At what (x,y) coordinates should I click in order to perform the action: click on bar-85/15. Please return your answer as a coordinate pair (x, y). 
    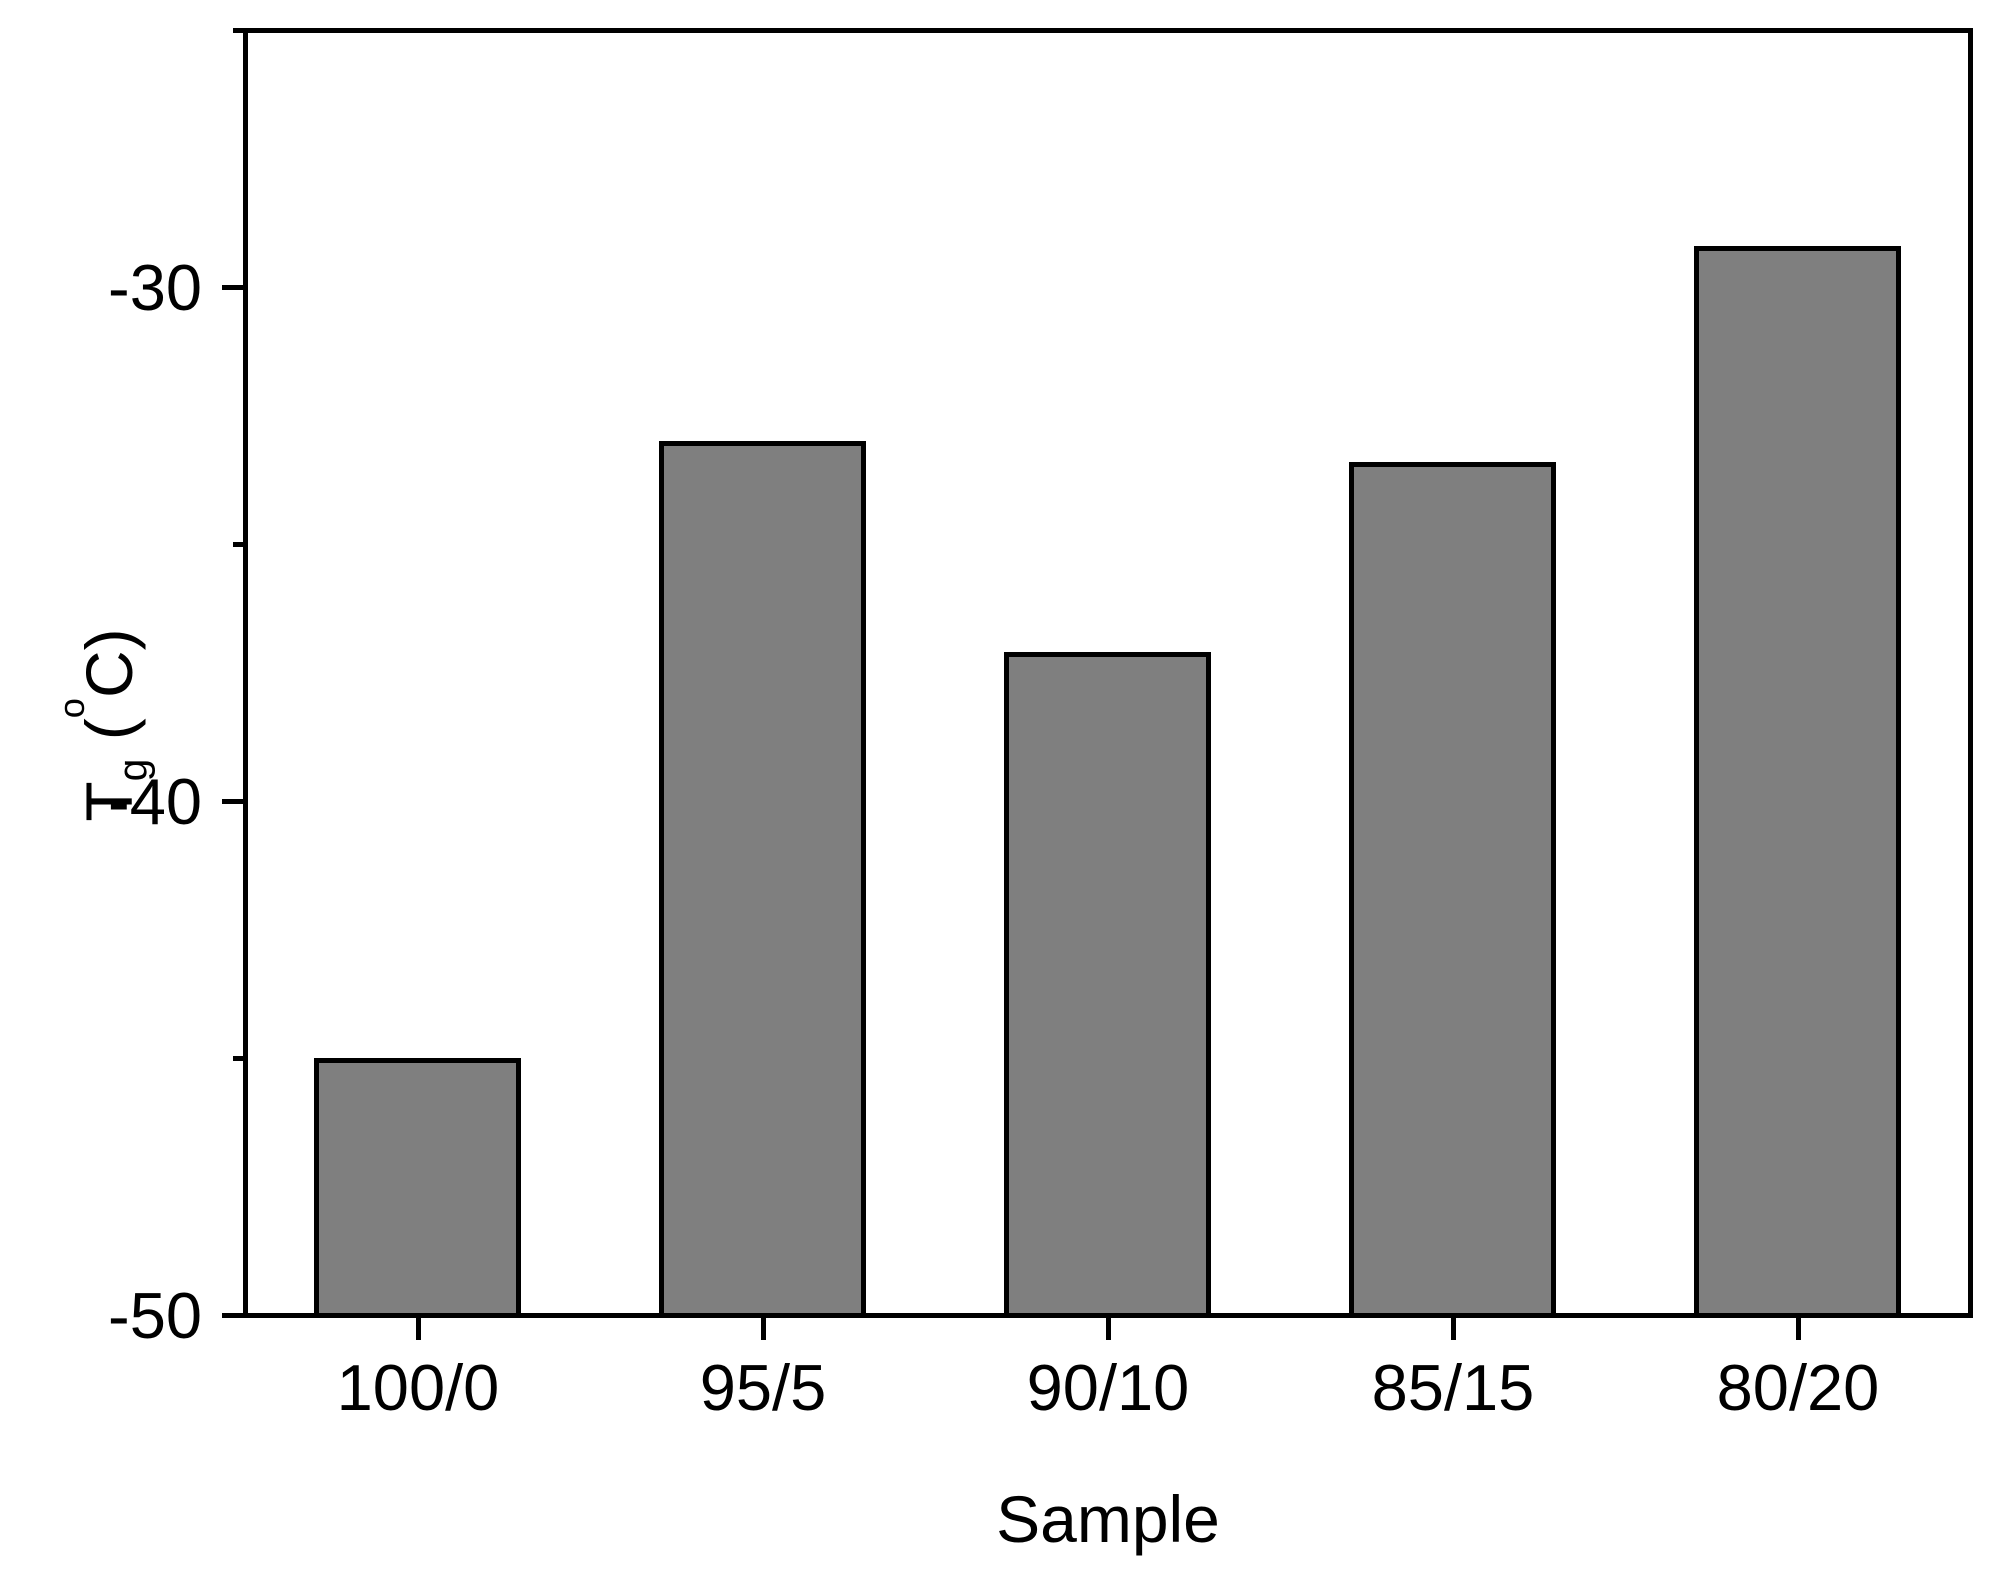
    Looking at the image, I should click on (1452, 888).